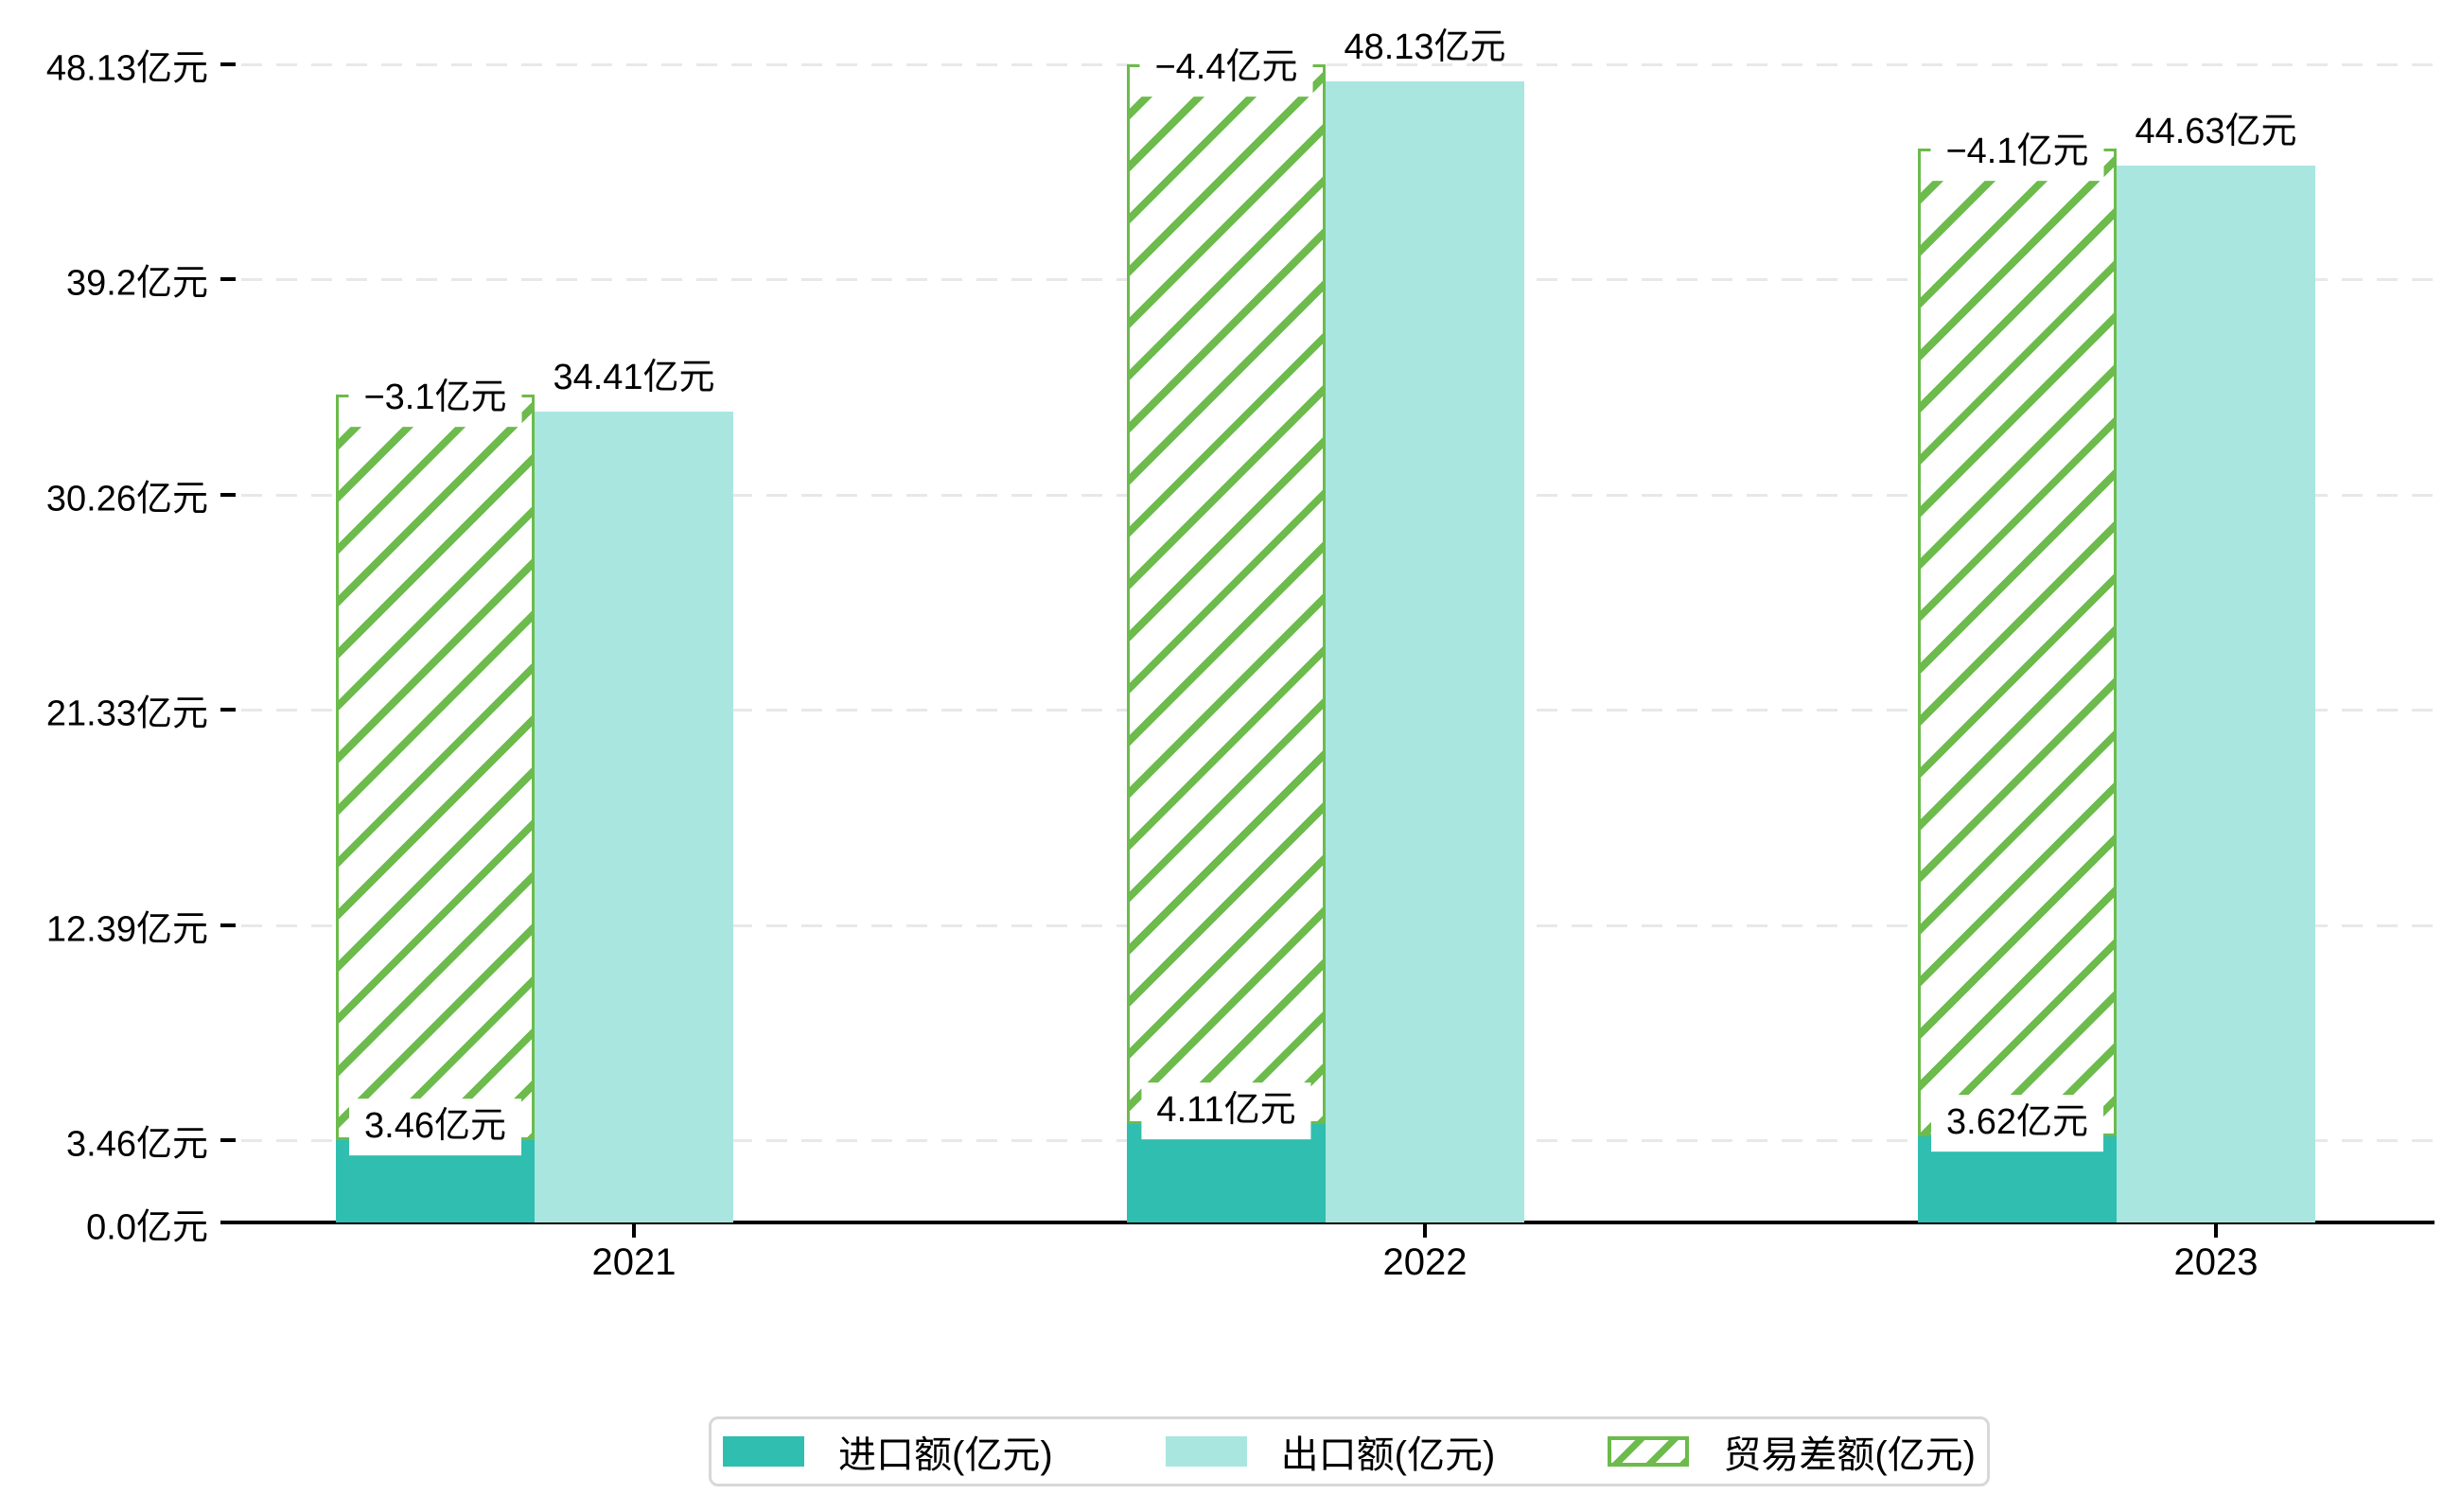  What do you see at coordinates (2216, 1262) in the screenshot?
I see `x-axis-label-2023: 2023` at bounding box center [2216, 1262].